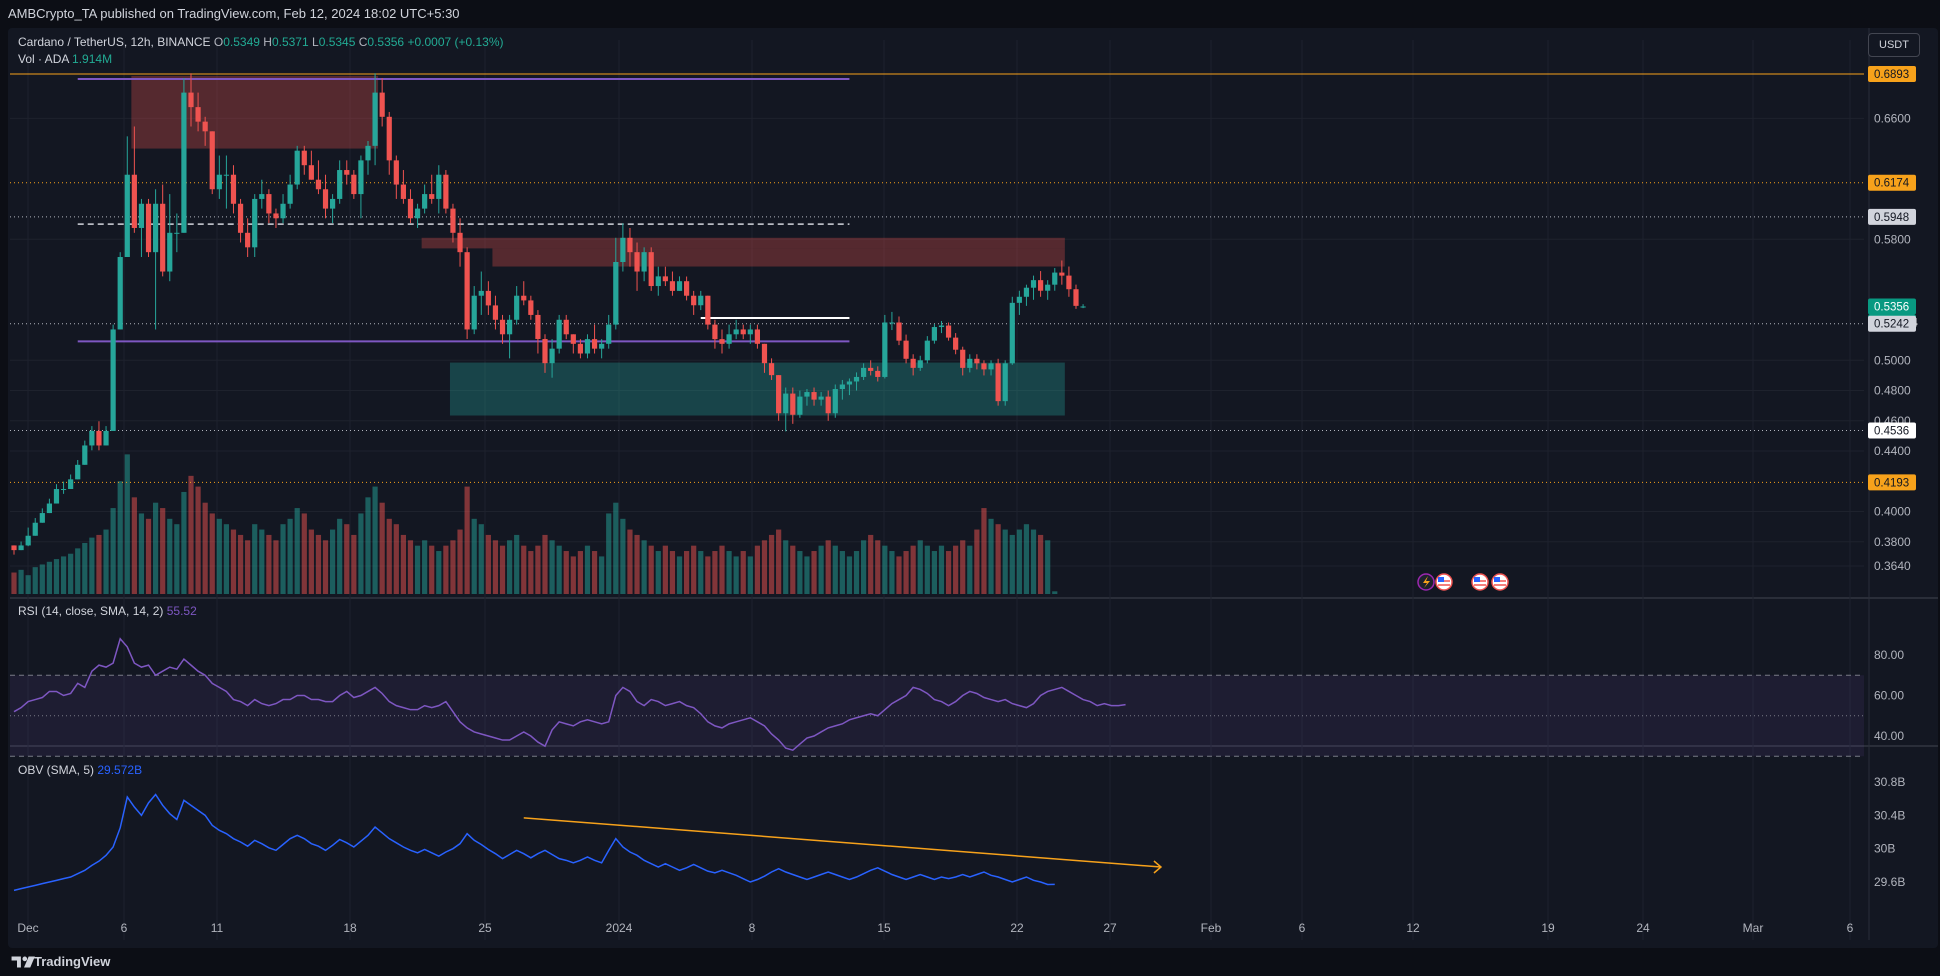 This screenshot has width=1940, height=976. Describe the element at coordinates (757, 389) in the screenshot. I see `demand-zone` at that location.